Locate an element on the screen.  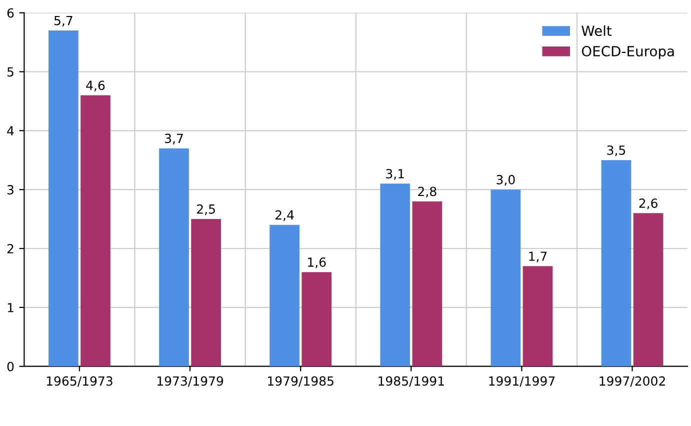
data-label: 2,8 is located at coordinates (427, 192).